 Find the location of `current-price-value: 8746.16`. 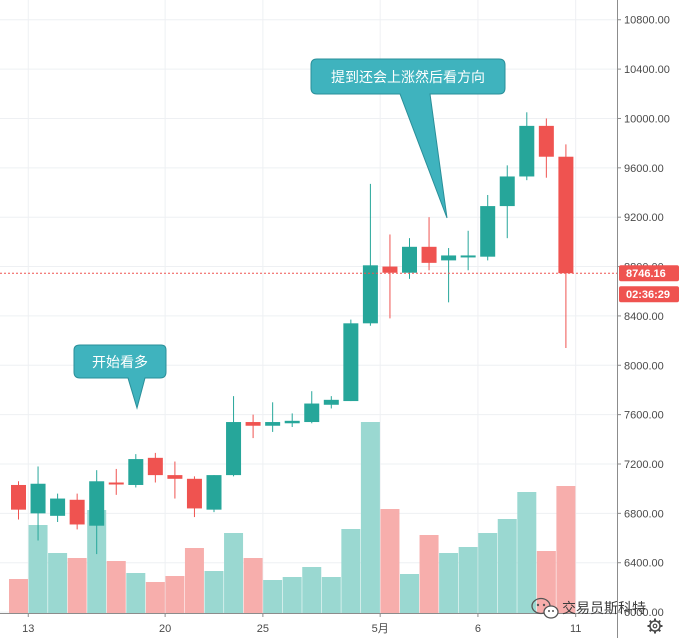

current-price-value: 8746.16 is located at coordinates (646, 274).